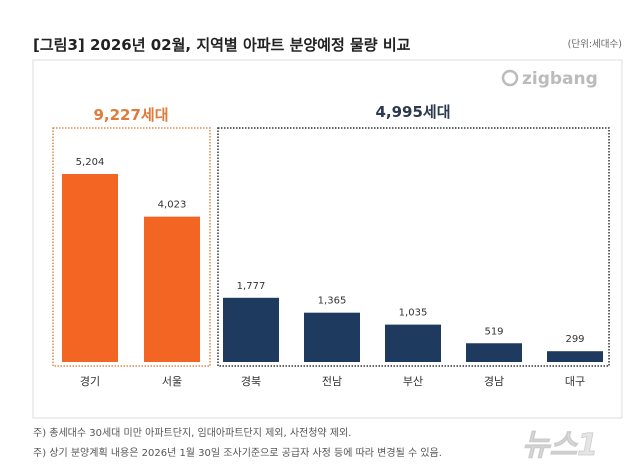  Describe the element at coordinates (251, 381) in the screenshot. I see `category-label: 경북` at that location.